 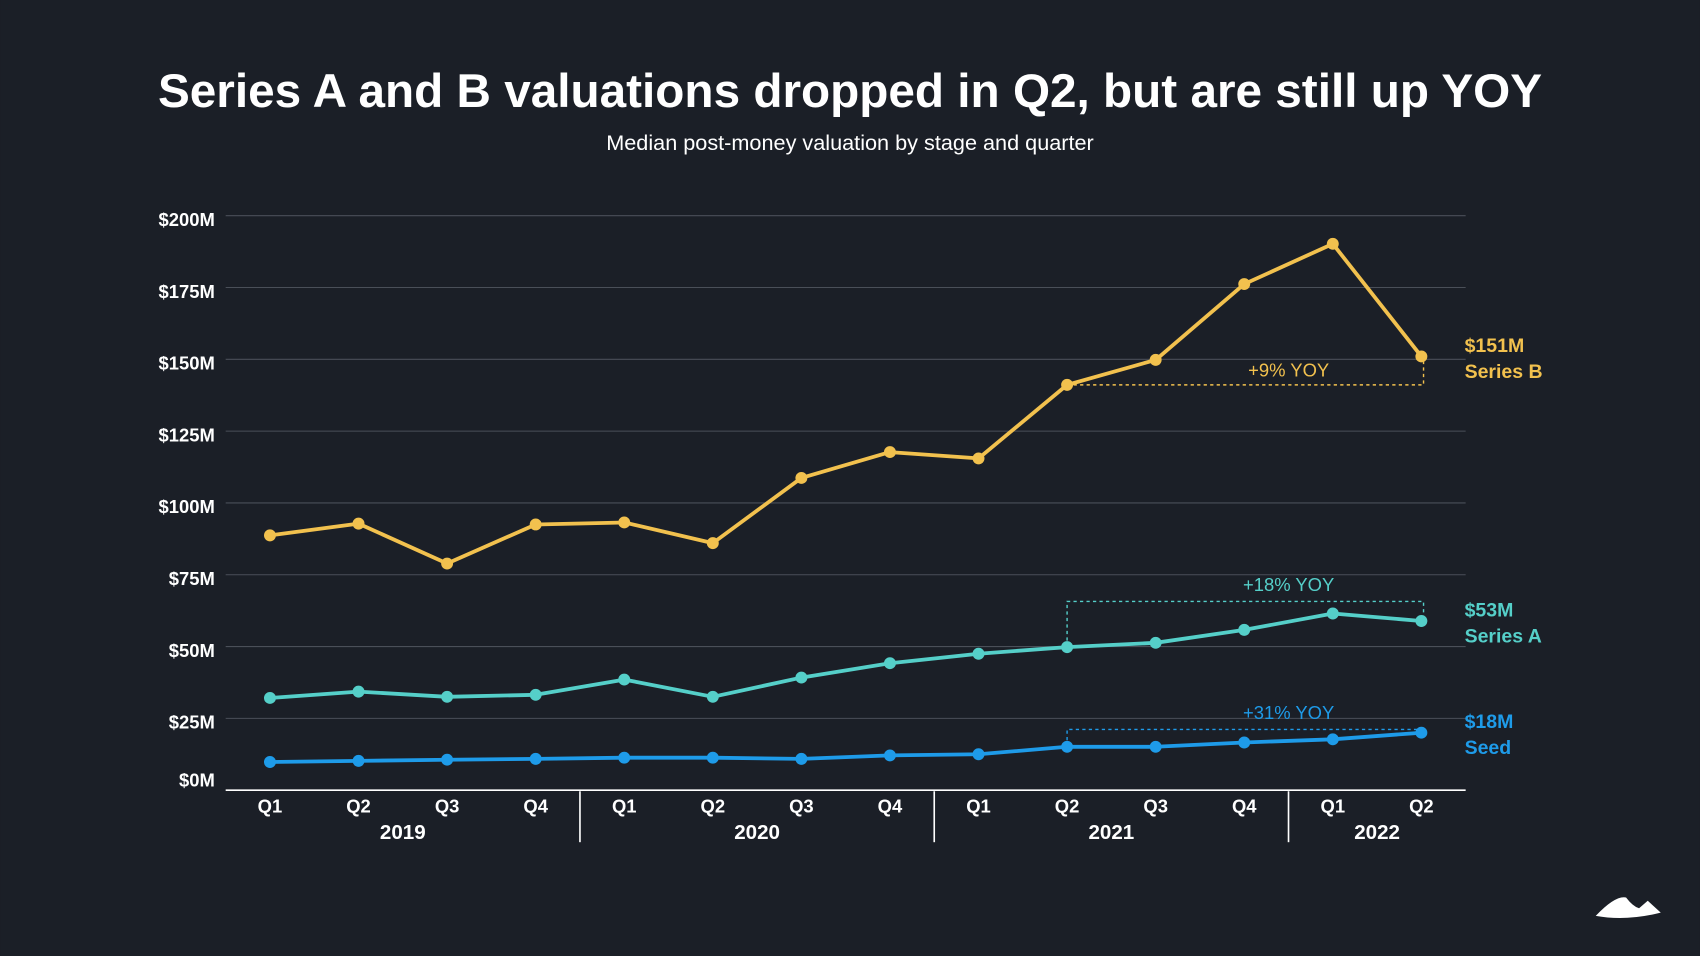 I want to click on yoy-label: +31% YOY, so click(x=1288, y=712).